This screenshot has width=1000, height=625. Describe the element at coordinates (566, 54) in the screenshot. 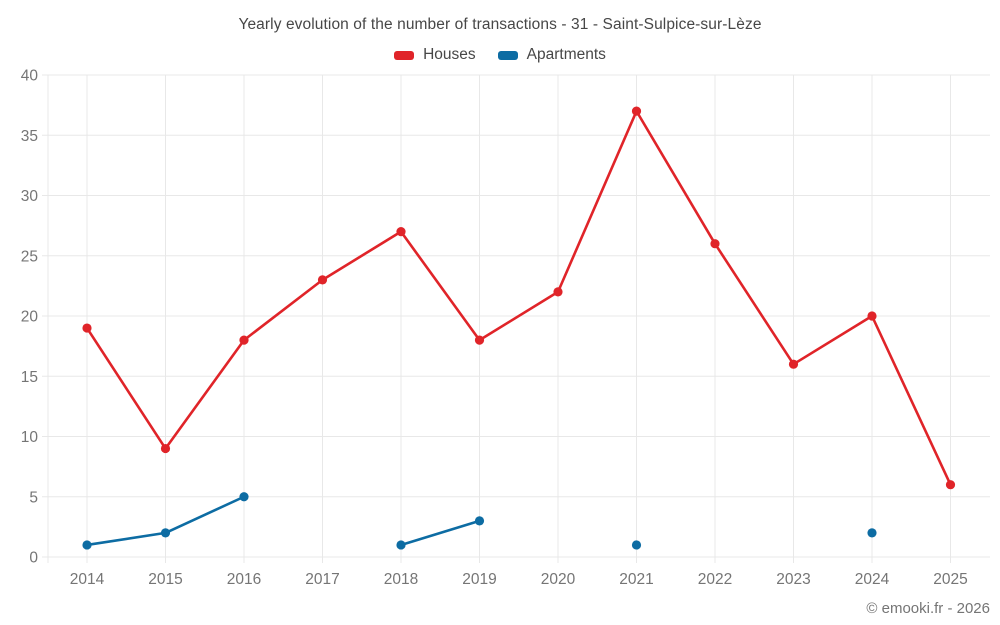

I see `apartments-legend-label: Apartments` at that location.